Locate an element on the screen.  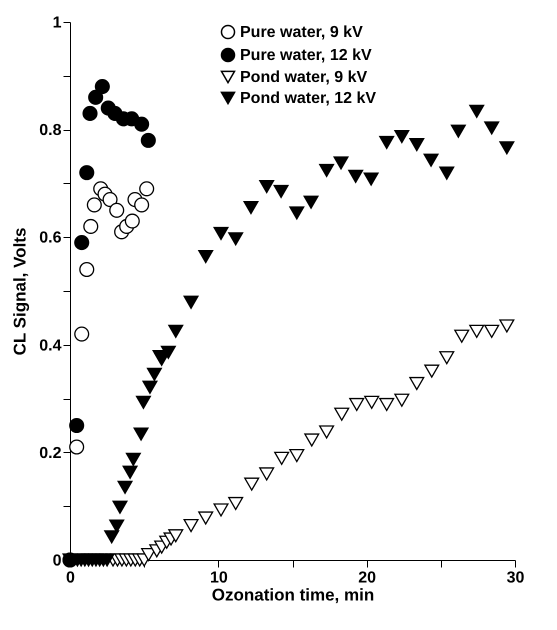
y-tick-label: 0.2 is located at coordinates (50, 453).